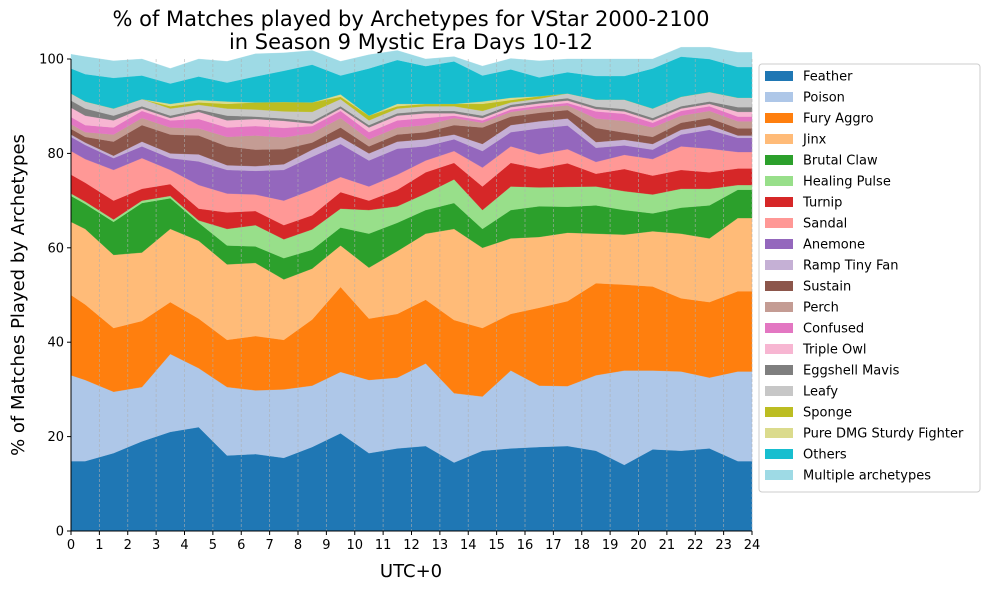  Describe the element at coordinates (838, 119) in the screenshot. I see `legend-label: Fury Aggro` at that location.